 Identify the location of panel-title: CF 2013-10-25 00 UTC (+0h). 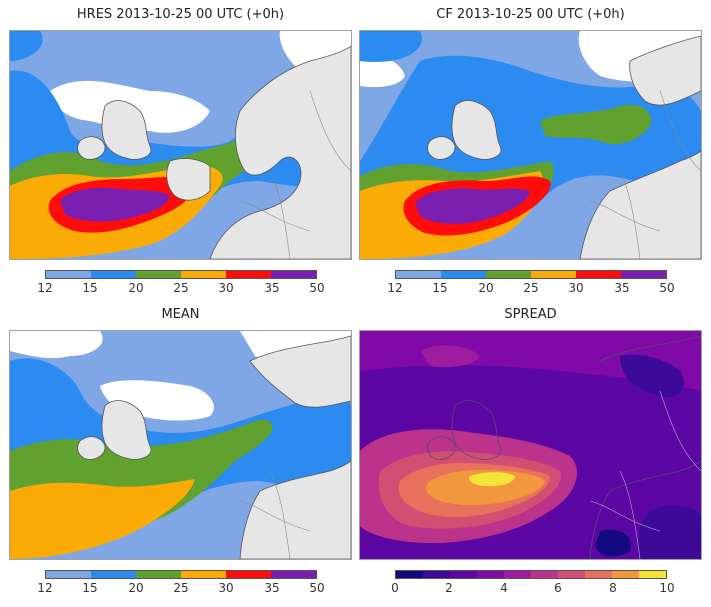
(530, 14).